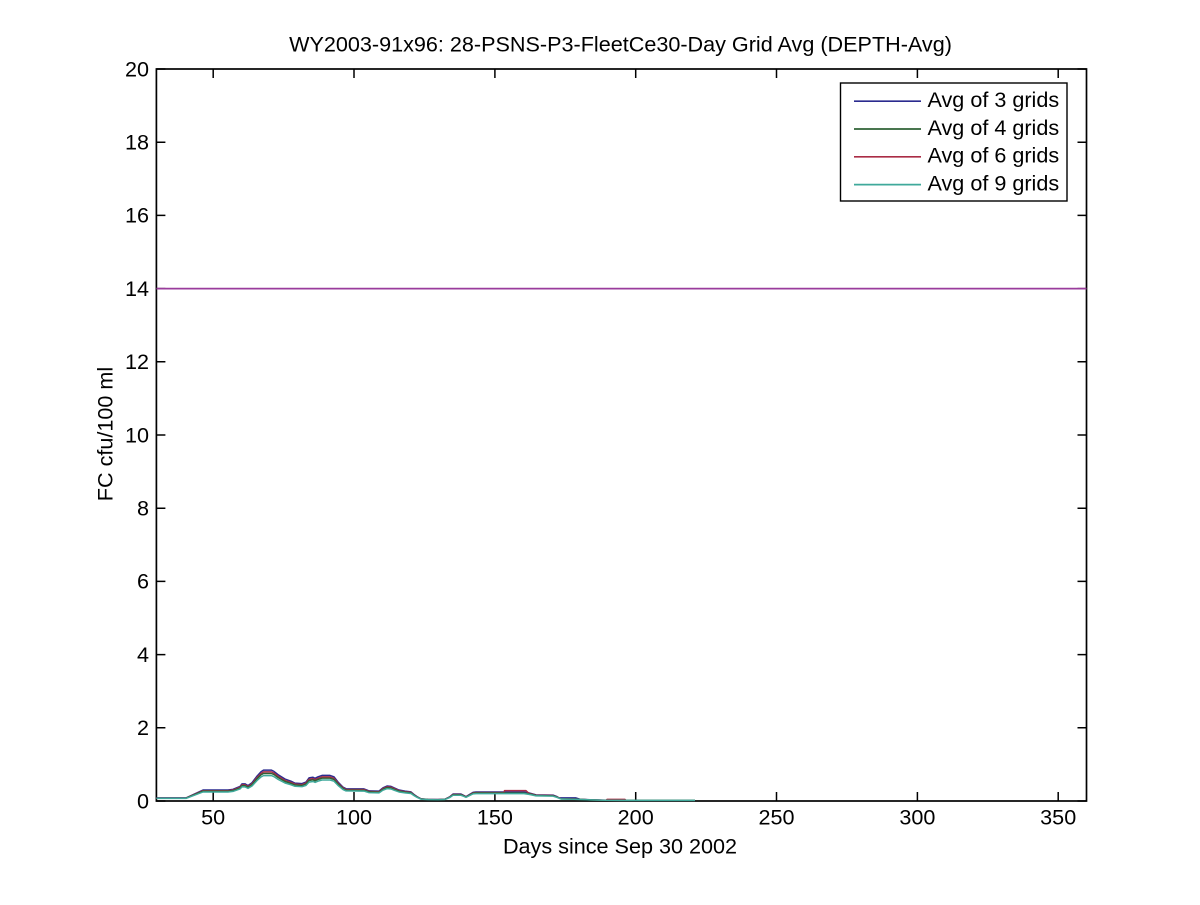 The image size is (1200, 905). Describe the element at coordinates (994, 155) in the screenshot. I see `svg-text: Avg of 6 grids` at that location.